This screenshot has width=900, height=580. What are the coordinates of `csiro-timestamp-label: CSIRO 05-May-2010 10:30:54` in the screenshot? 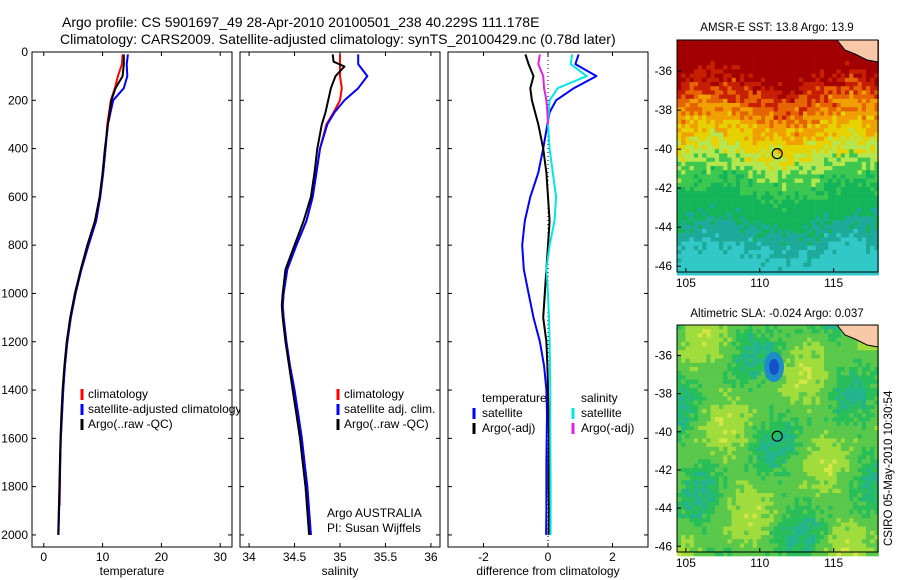 It's located at (889, 468).